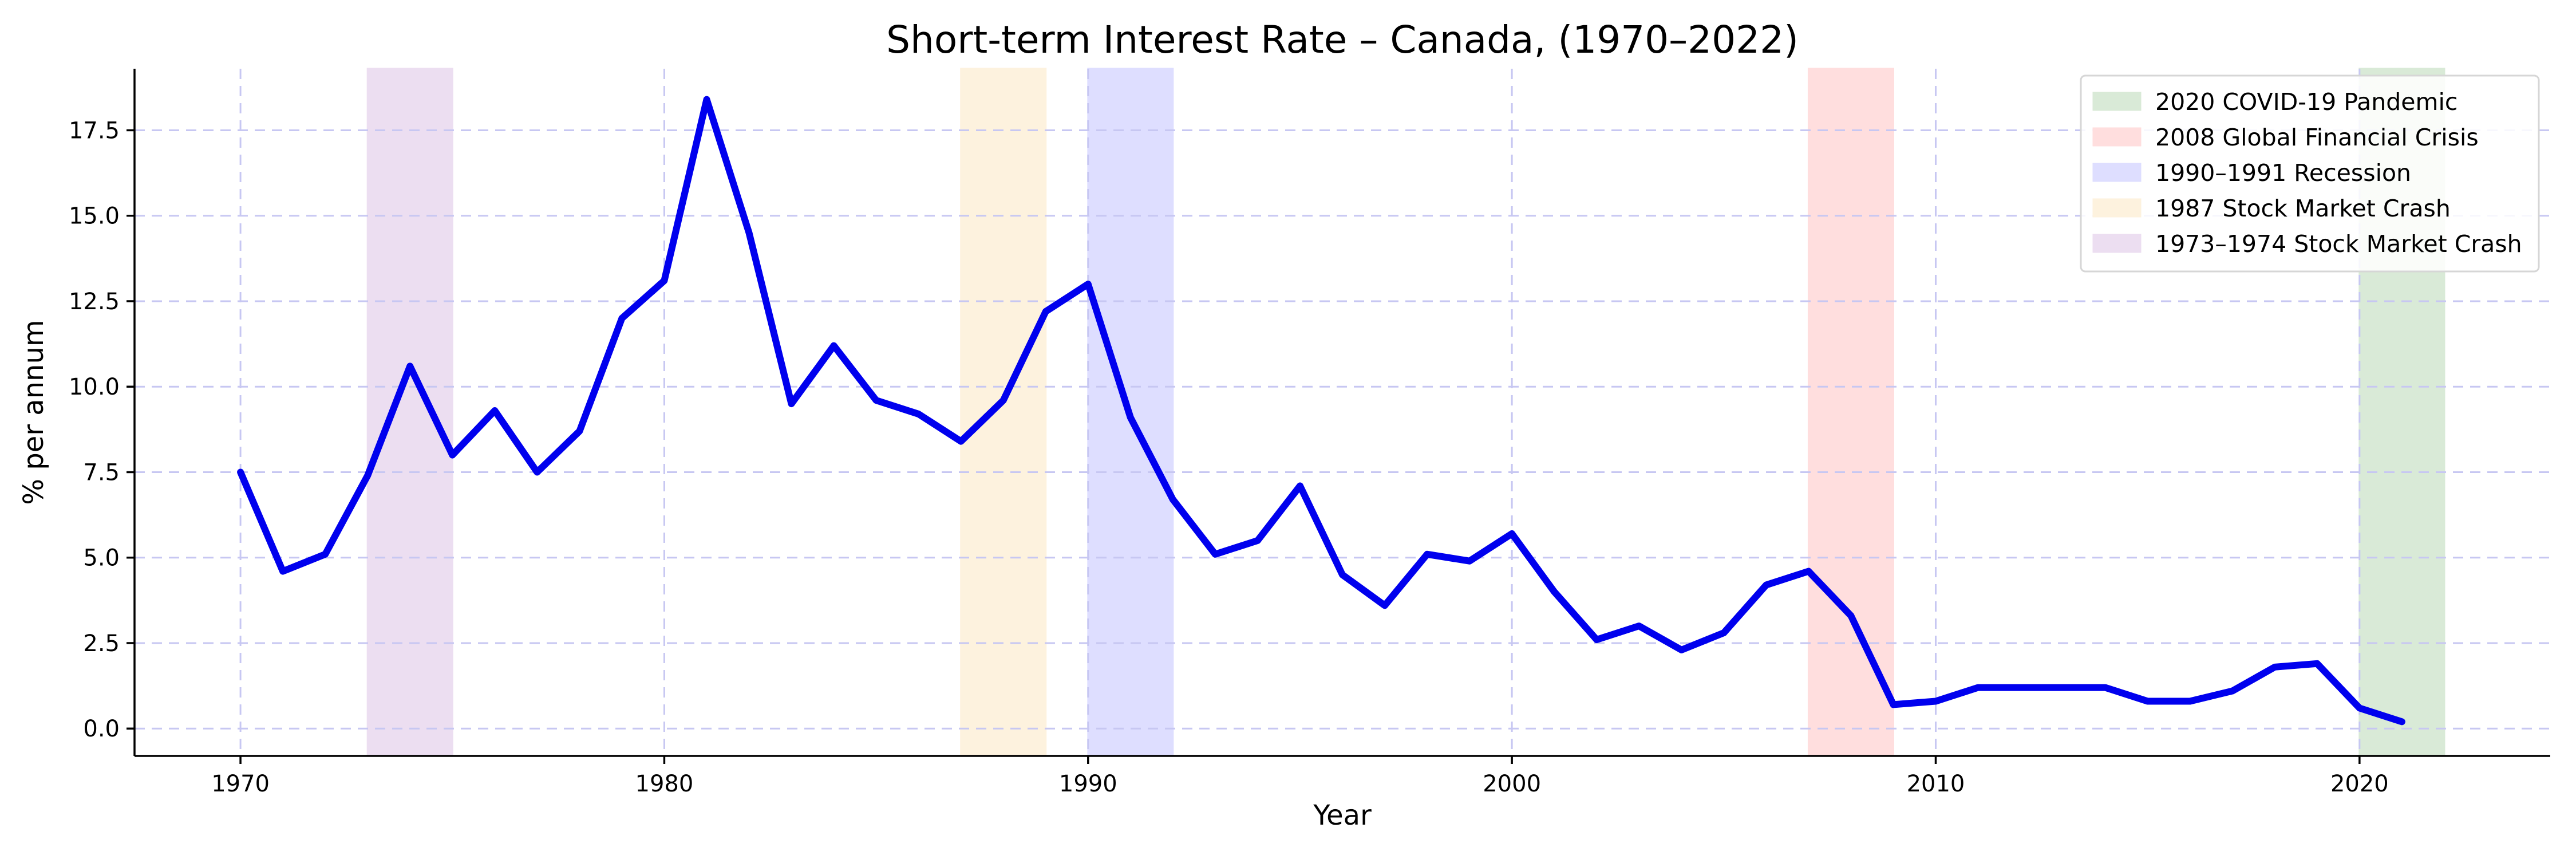 This screenshot has height=859, width=2576. I want to click on x-tick-label: 1970, so click(240, 784).